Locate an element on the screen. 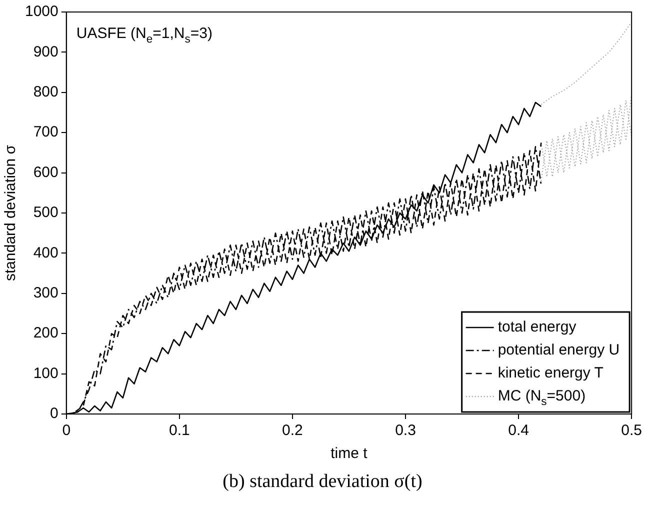 The width and height of the screenshot is (645, 512). y-tick-label: 500 is located at coordinates (45, 213).